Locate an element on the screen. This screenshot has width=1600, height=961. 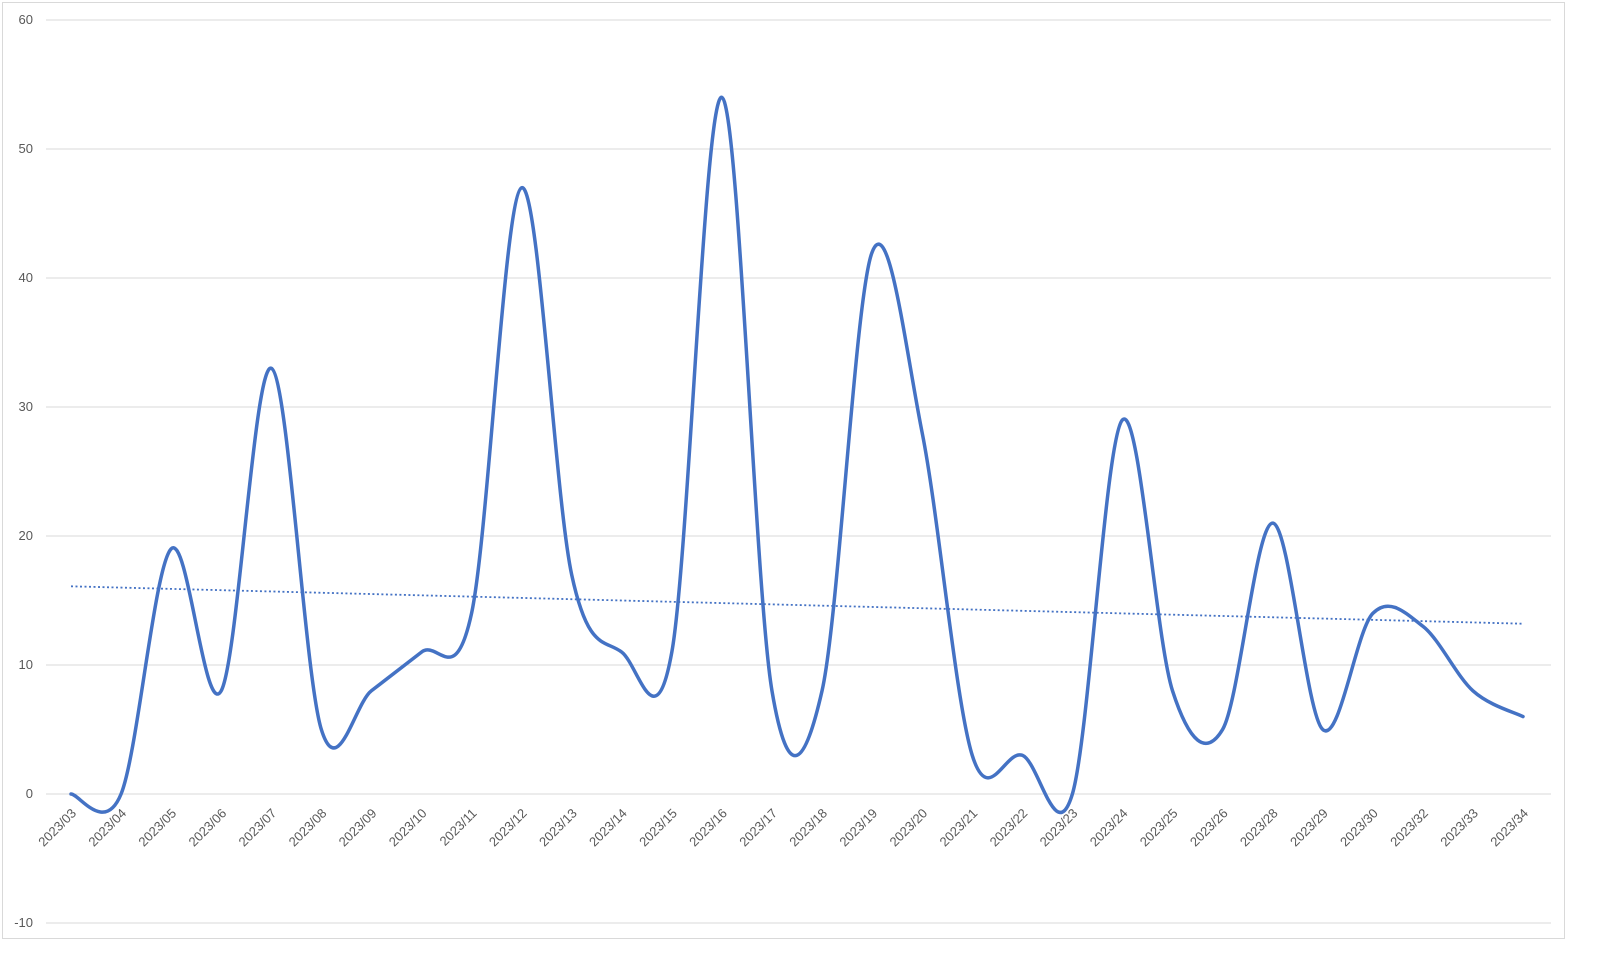
x-tick-label: 2023/30 is located at coordinates (1359, 828).